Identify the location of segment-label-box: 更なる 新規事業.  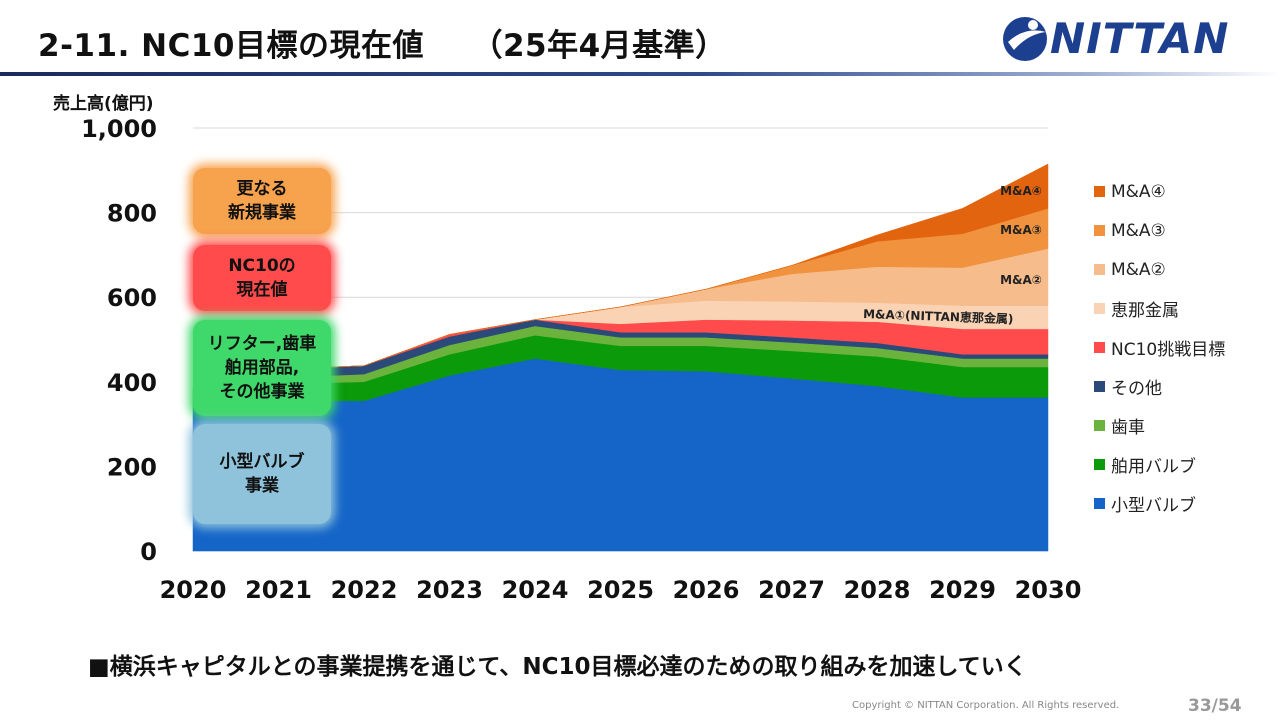
(262, 201).